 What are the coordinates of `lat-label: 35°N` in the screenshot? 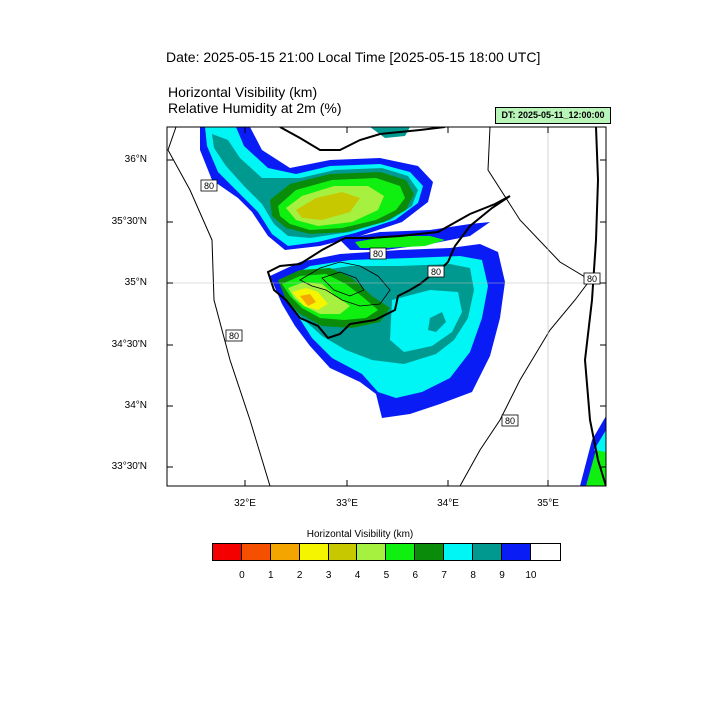 It's located at (135, 282).